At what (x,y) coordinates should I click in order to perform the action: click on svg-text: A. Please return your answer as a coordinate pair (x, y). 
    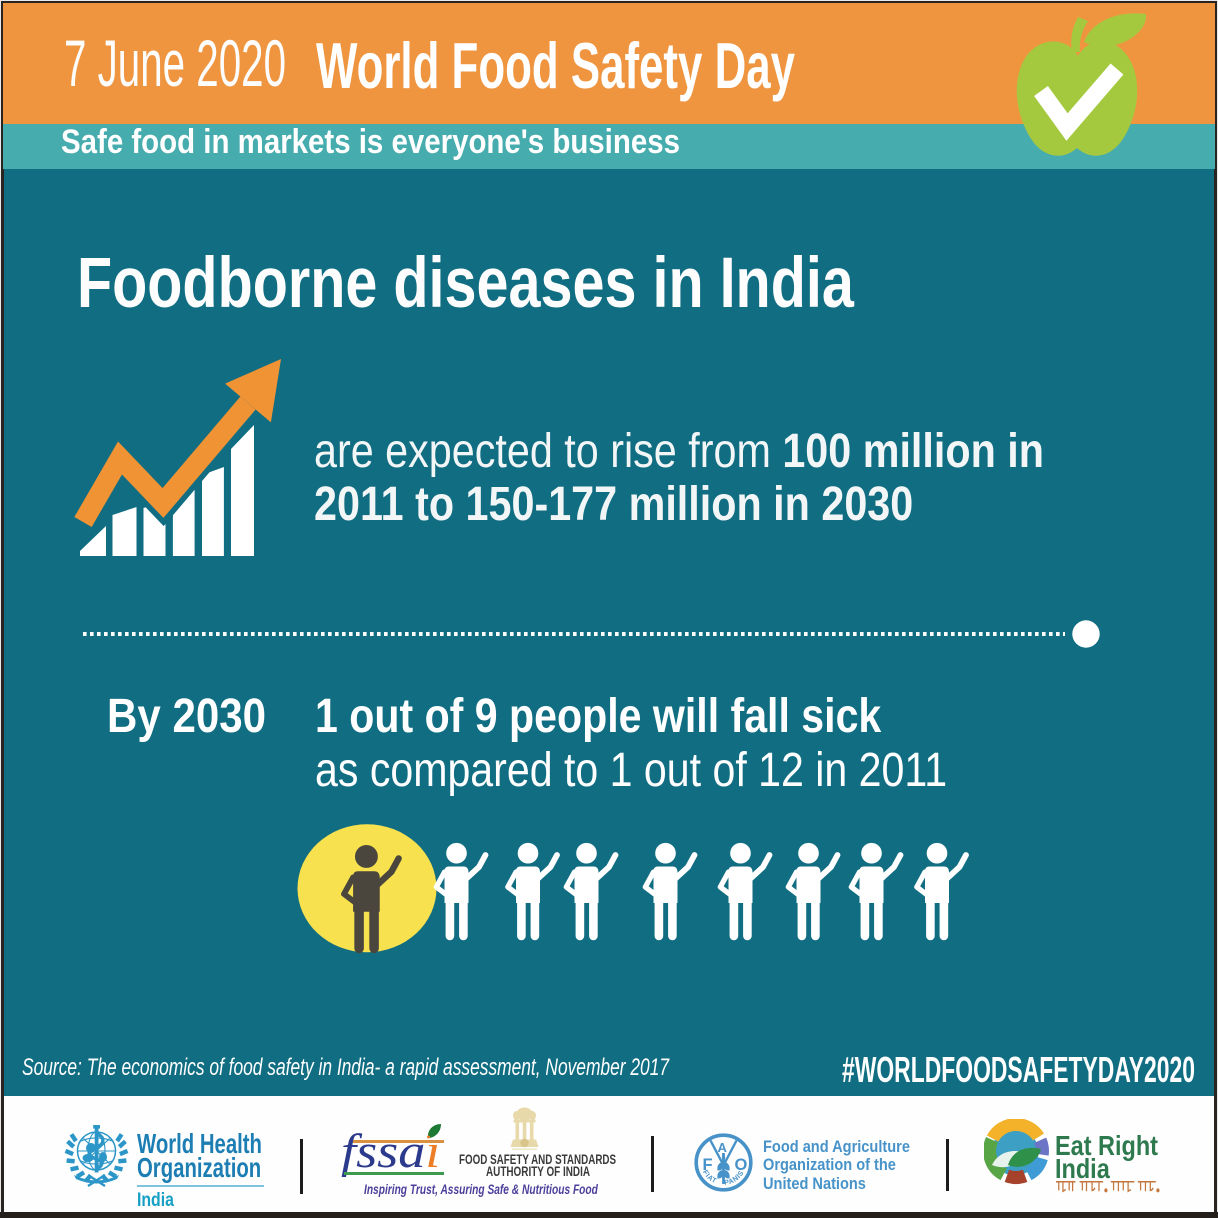
    Looking at the image, I should click on (723, 1147).